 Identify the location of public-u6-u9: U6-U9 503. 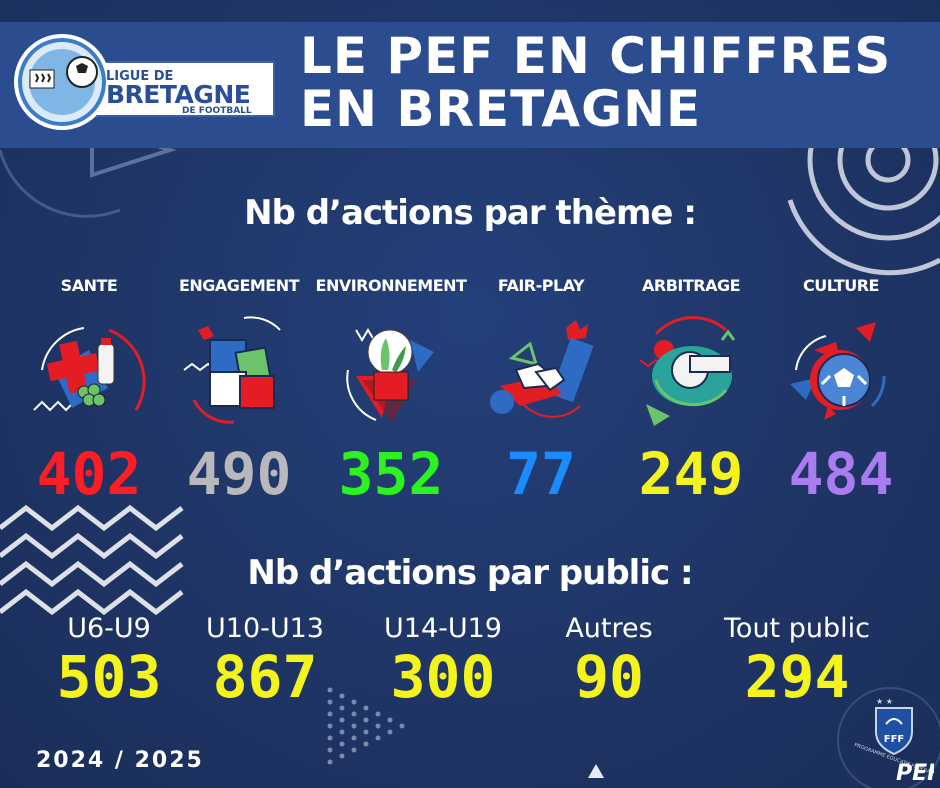
(109, 660).